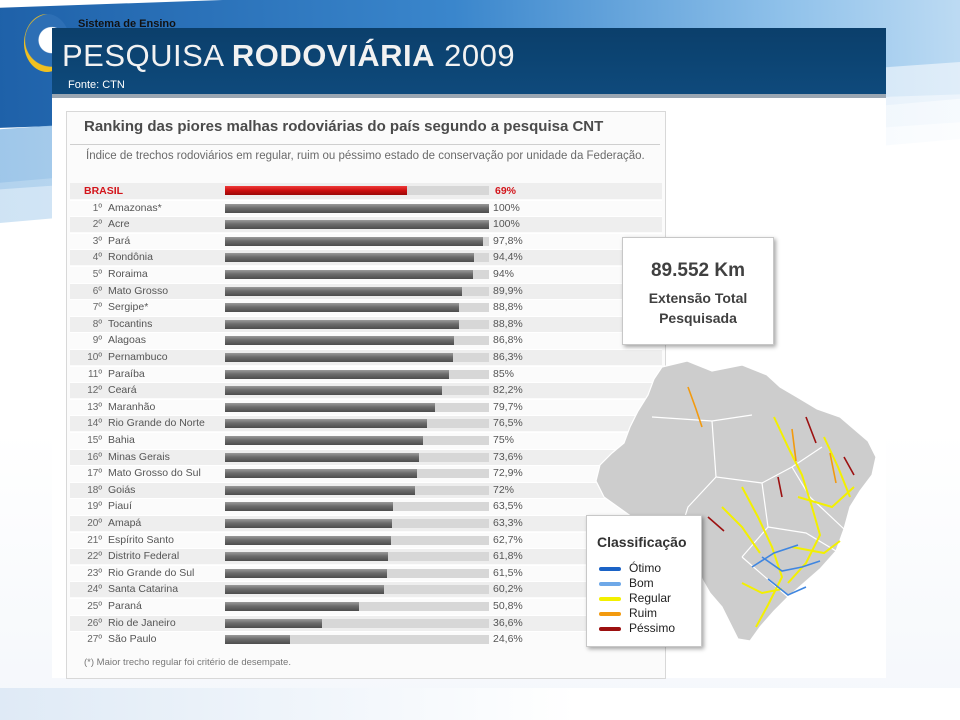  I want to click on legend-label: Péssimo, so click(652, 628).